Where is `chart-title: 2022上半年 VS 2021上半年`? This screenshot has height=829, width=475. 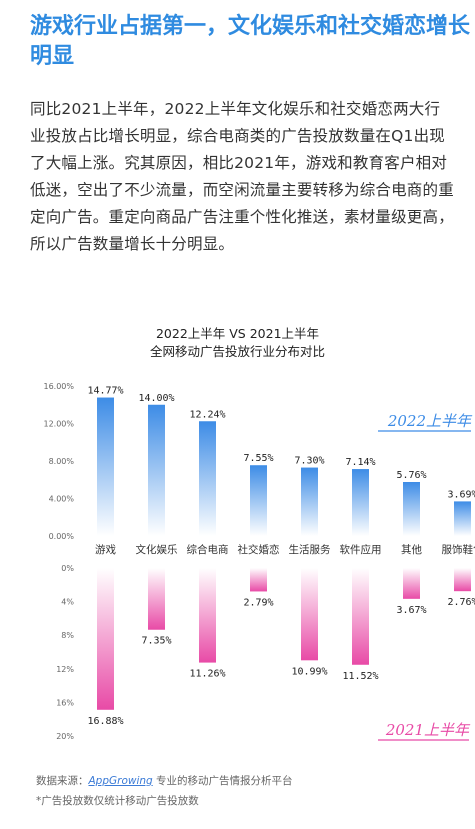 chart-title: 2022上半年 VS 2021上半年 is located at coordinates (237, 333).